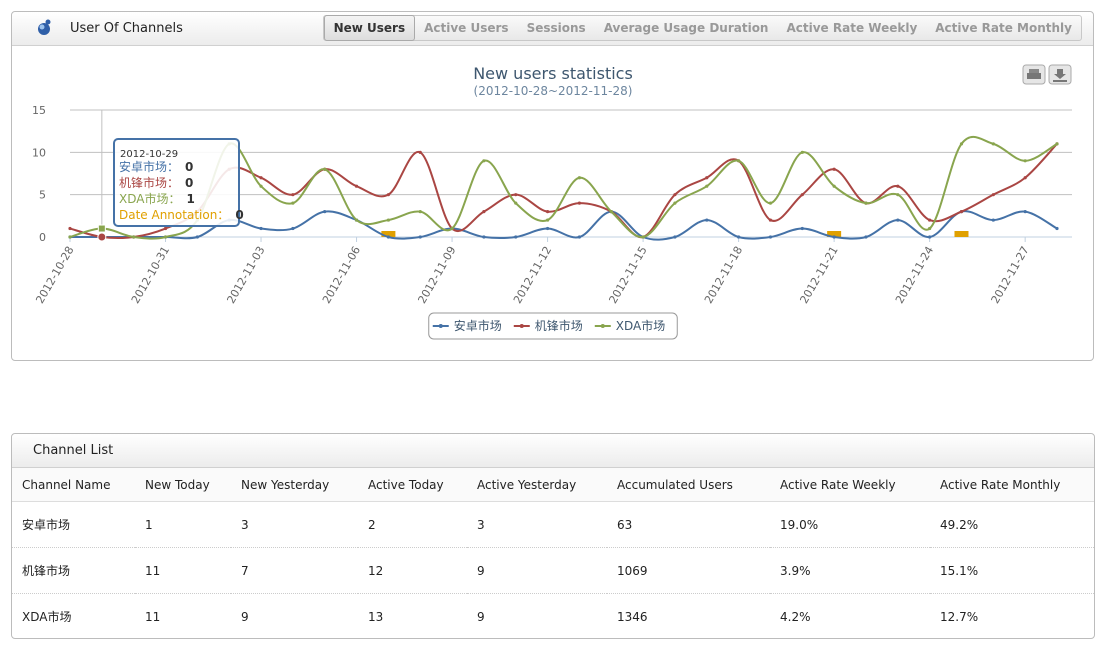 The image size is (1100, 646). Describe the element at coordinates (640, 325) in the screenshot. I see `legend-label: XDA市场` at that location.